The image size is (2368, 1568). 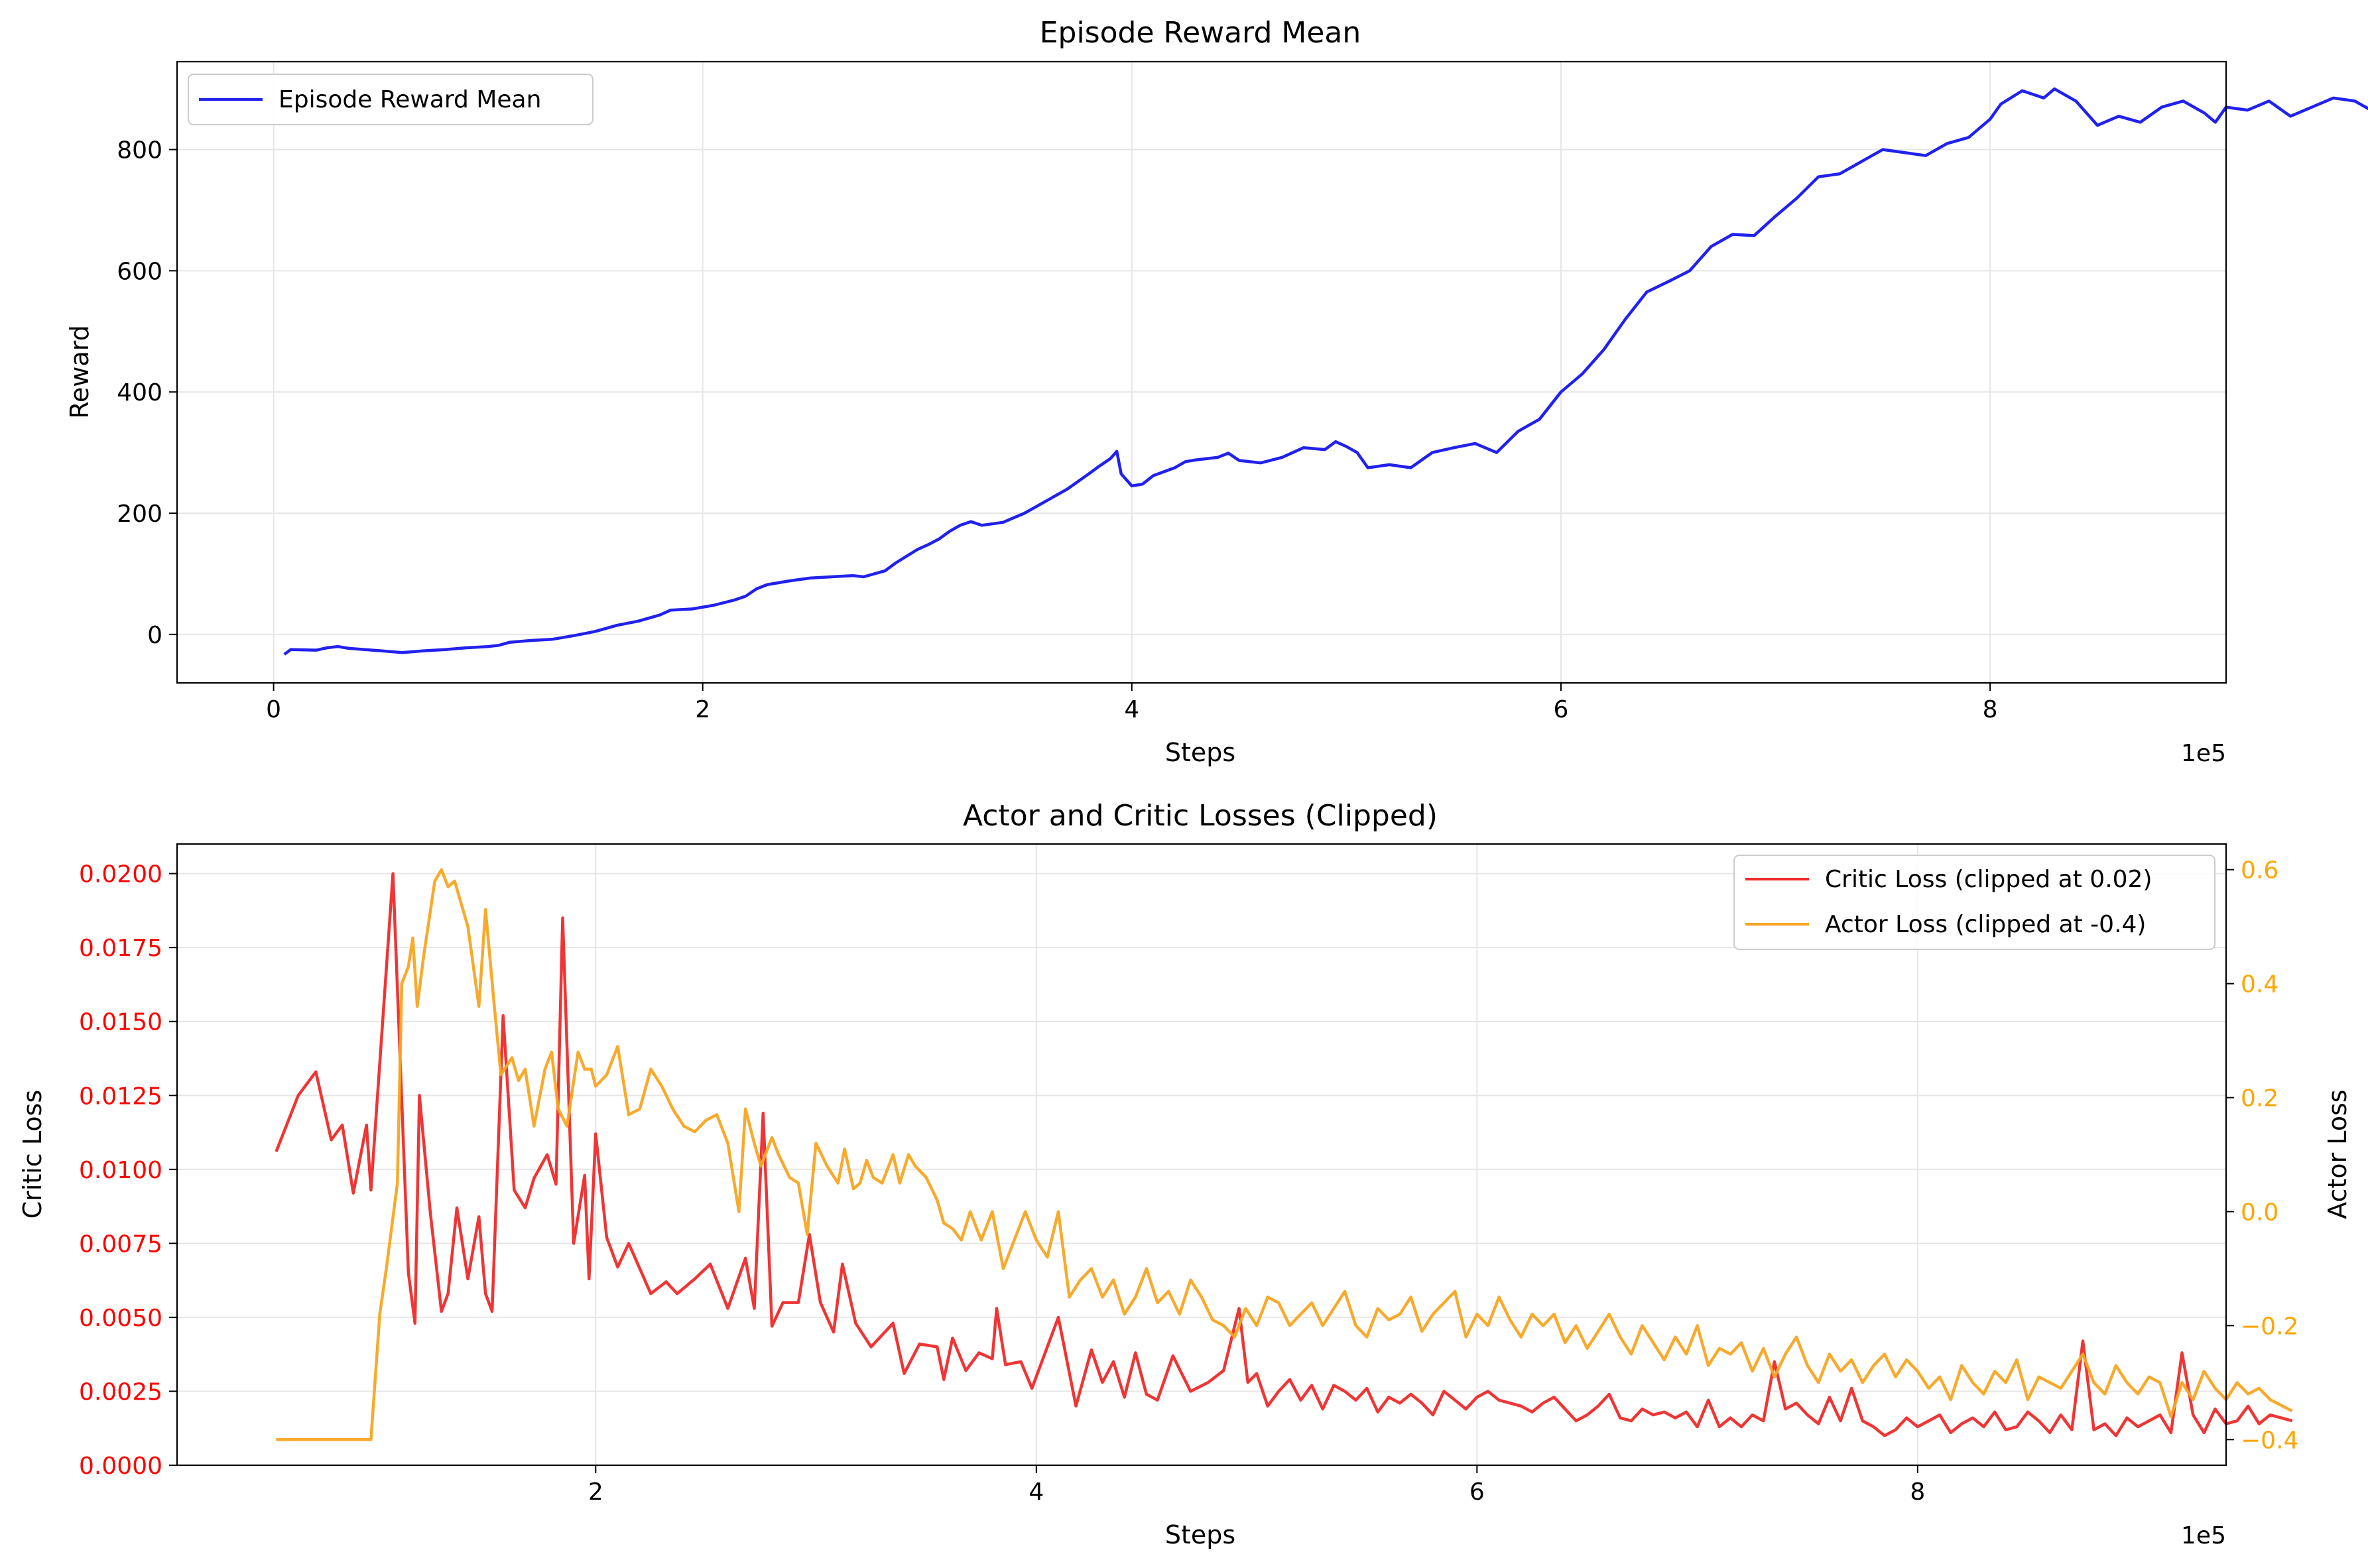 I want to click on reward-y-tick-label: 600, so click(x=139, y=271).